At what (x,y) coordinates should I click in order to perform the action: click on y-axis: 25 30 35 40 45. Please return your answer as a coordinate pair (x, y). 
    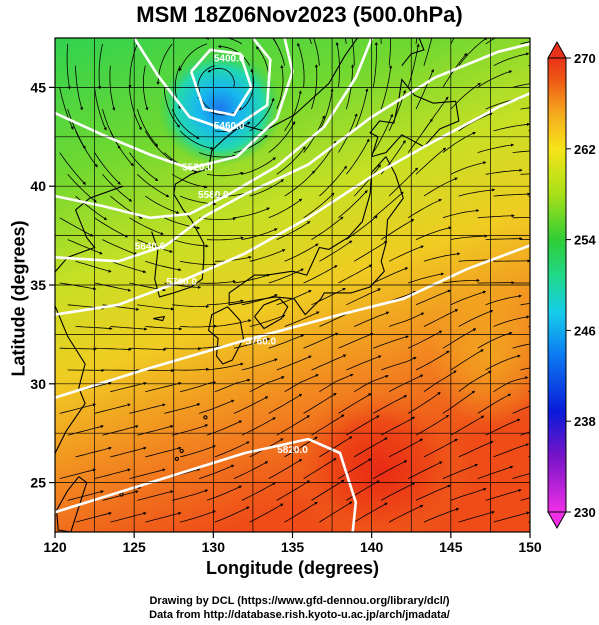
    Looking at the image, I should click on (42, 285).